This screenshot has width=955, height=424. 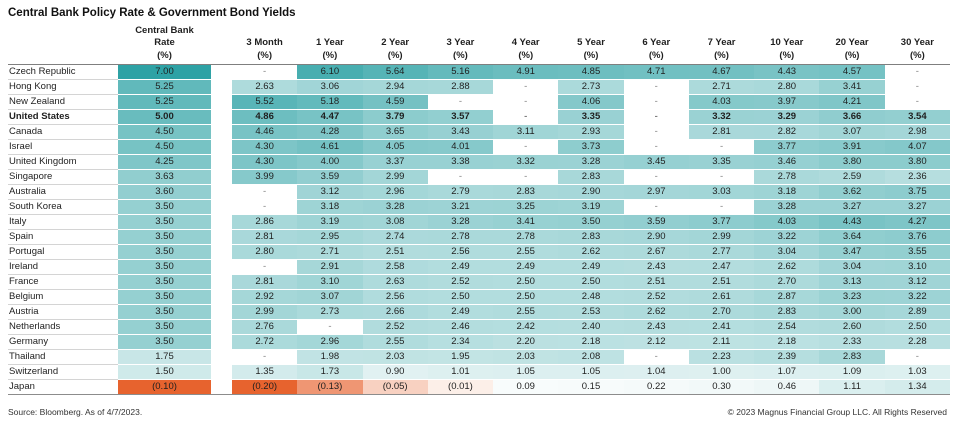 I want to click on value-cell: 2.81, so click(x=721, y=133).